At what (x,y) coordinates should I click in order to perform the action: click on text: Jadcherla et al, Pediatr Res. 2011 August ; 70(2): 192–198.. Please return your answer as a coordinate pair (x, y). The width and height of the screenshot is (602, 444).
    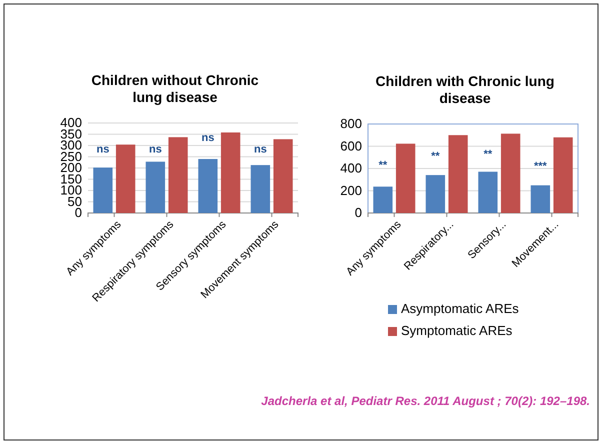
    Looking at the image, I should click on (425, 401).